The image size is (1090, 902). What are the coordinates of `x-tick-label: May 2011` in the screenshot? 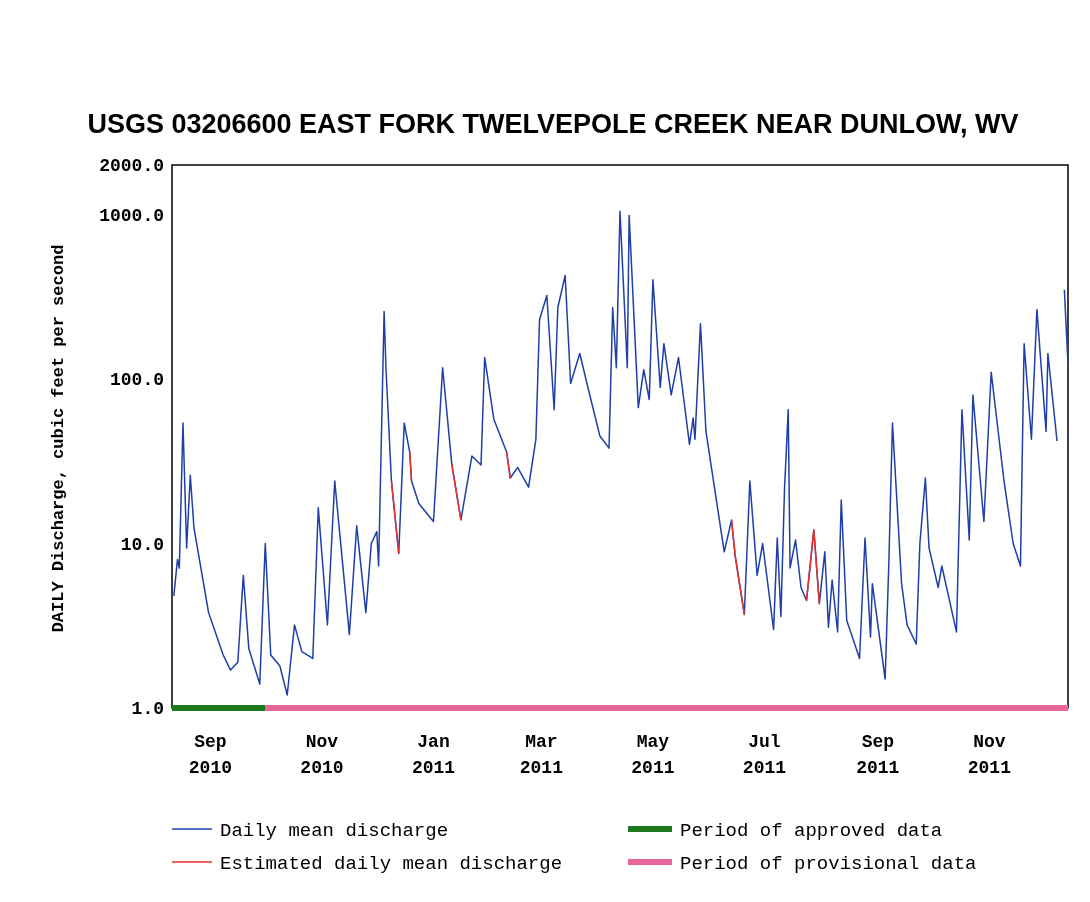 It's located at (653, 755).